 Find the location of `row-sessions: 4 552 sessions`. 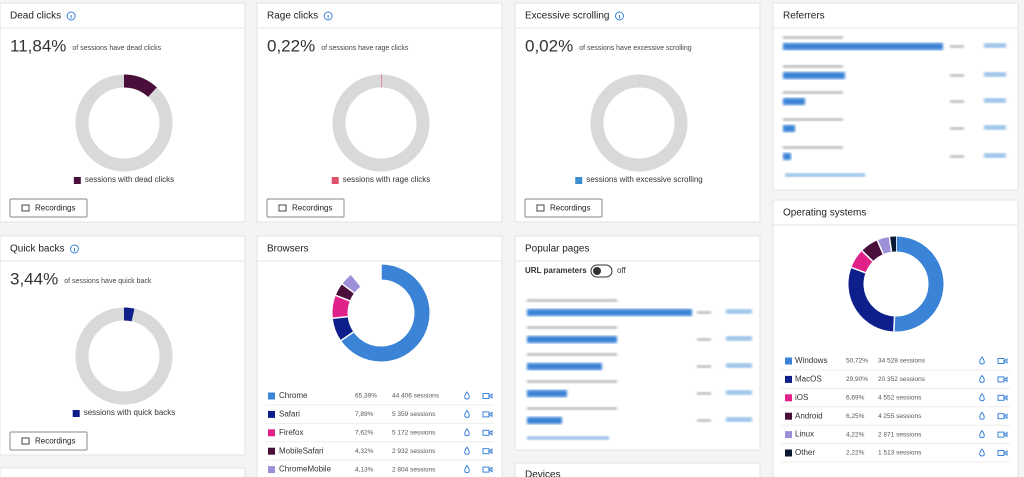

row-sessions: 4 552 sessions is located at coordinates (900, 398).